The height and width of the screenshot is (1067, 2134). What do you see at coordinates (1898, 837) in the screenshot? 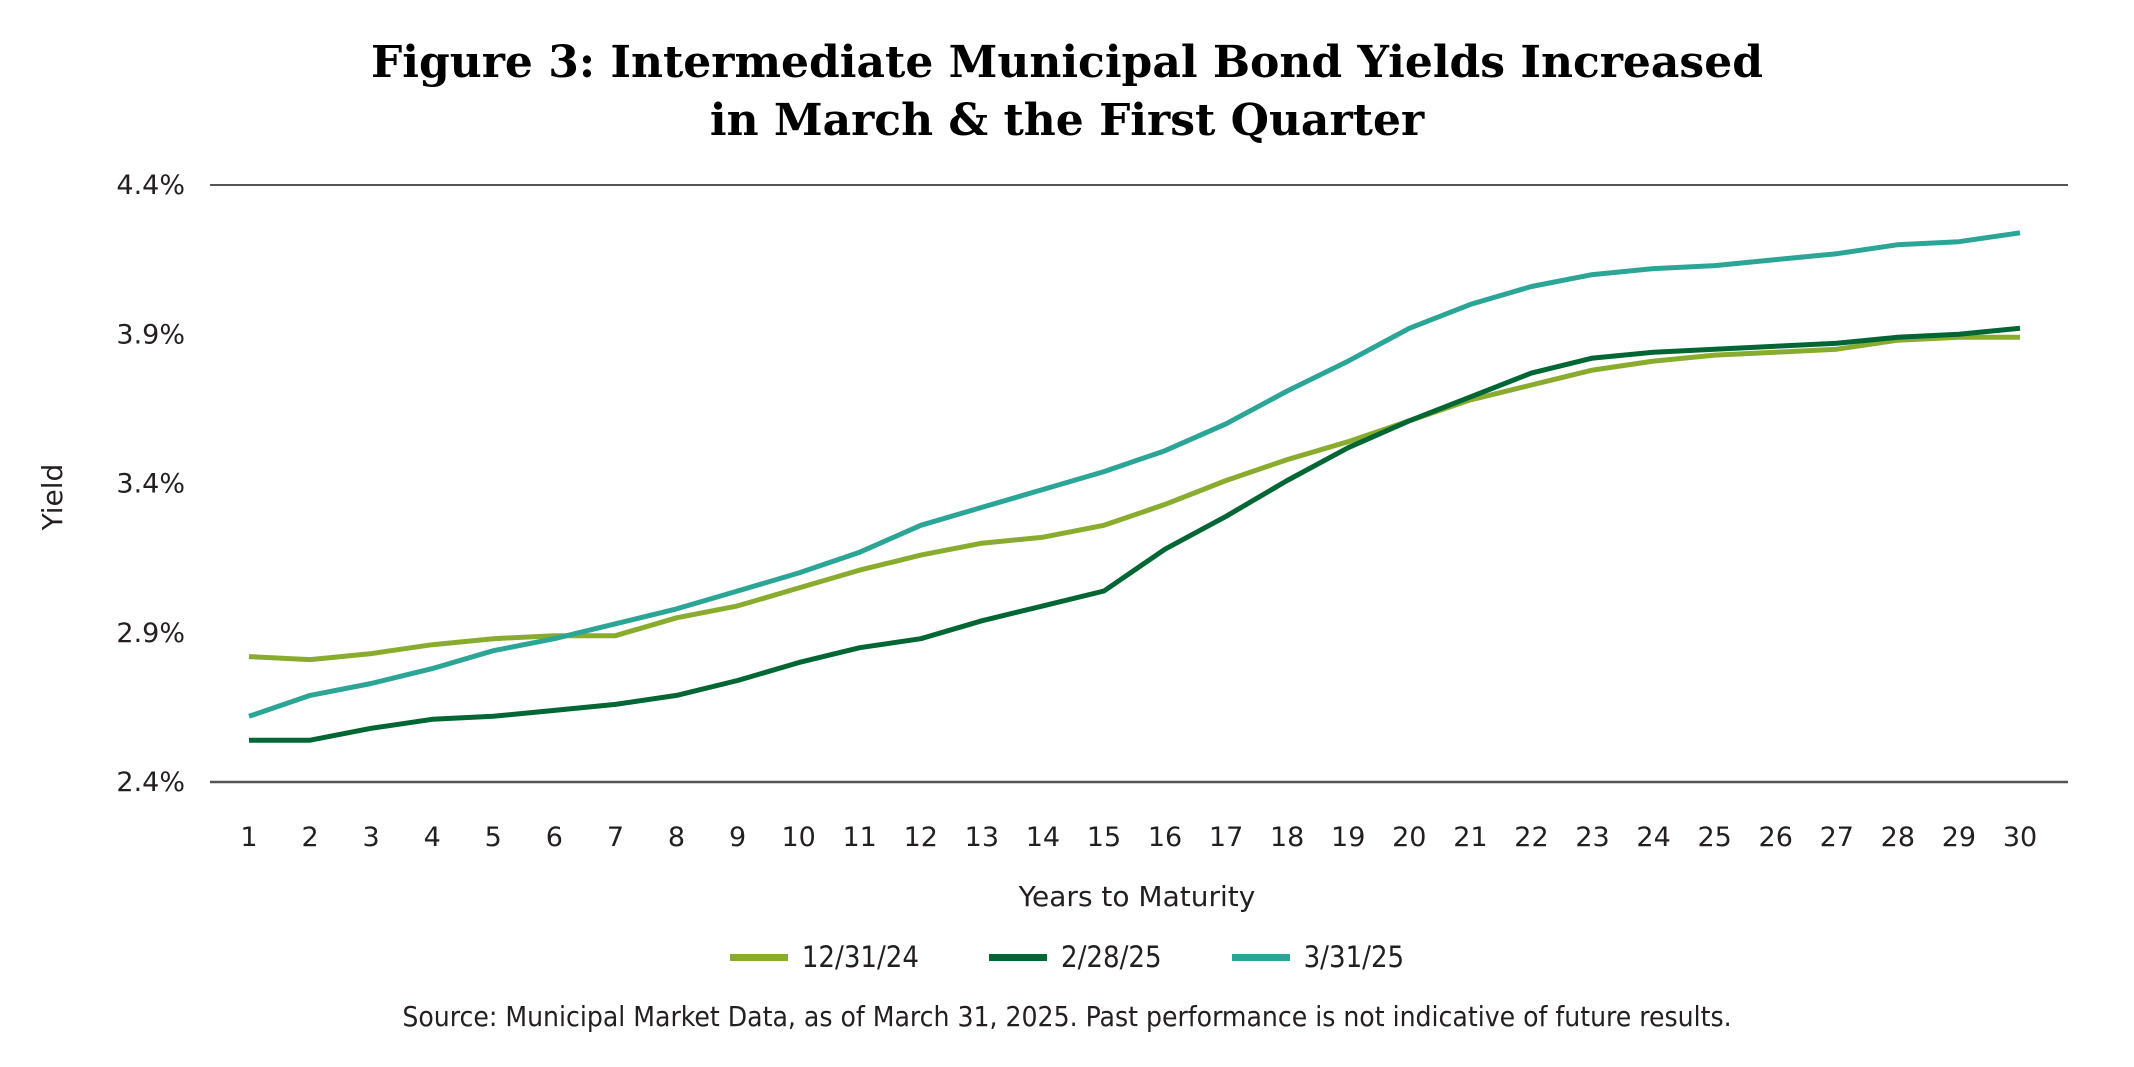
I see `x-tick-label: 28` at bounding box center [1898, 837].